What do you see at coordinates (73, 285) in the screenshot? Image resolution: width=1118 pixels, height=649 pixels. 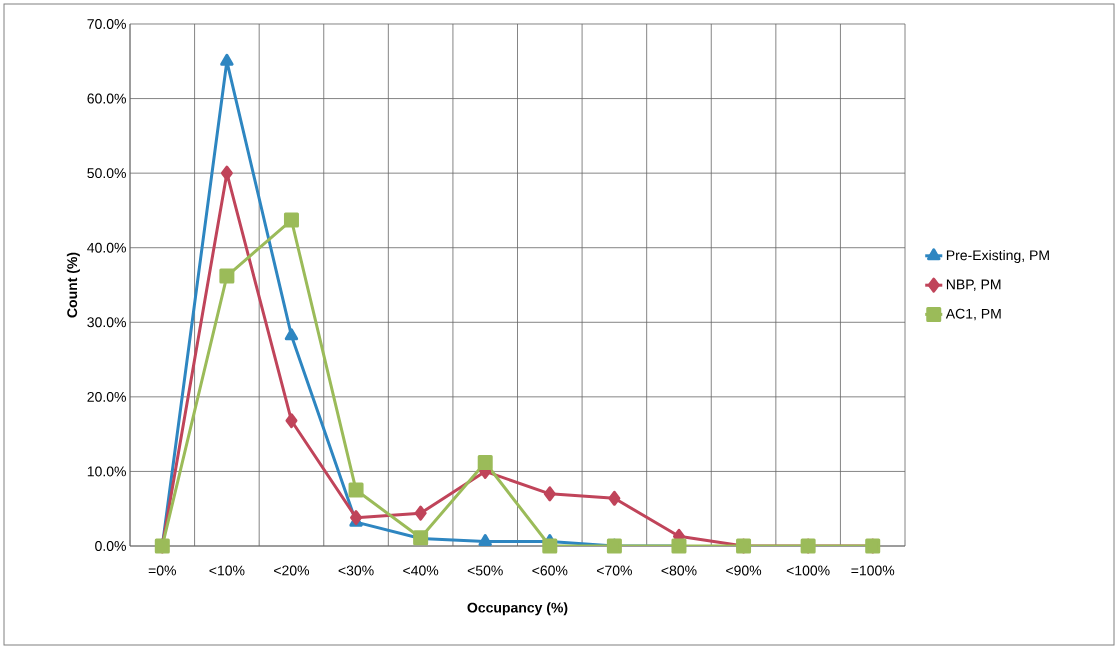 I see `y-axis-title: Count (%)` at bounding box center [73, 285].